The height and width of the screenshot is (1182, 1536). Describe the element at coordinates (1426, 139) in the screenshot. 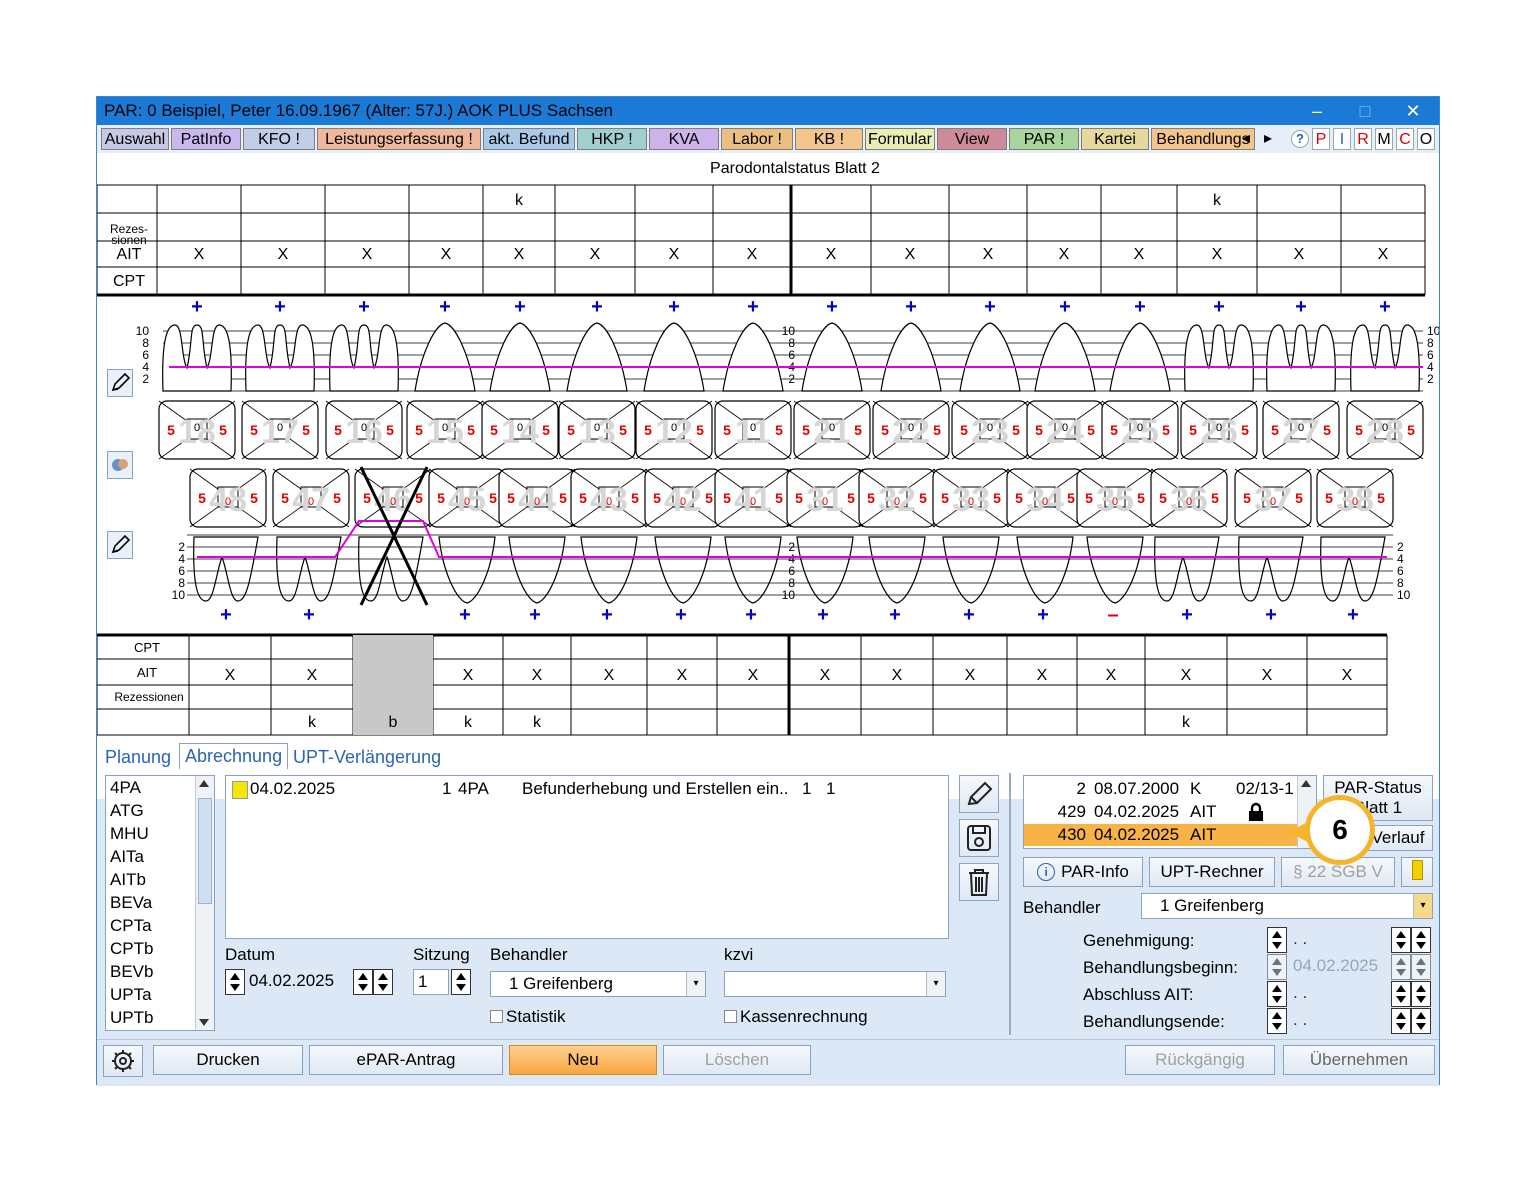

I see `quick-button-o: O` at that location.